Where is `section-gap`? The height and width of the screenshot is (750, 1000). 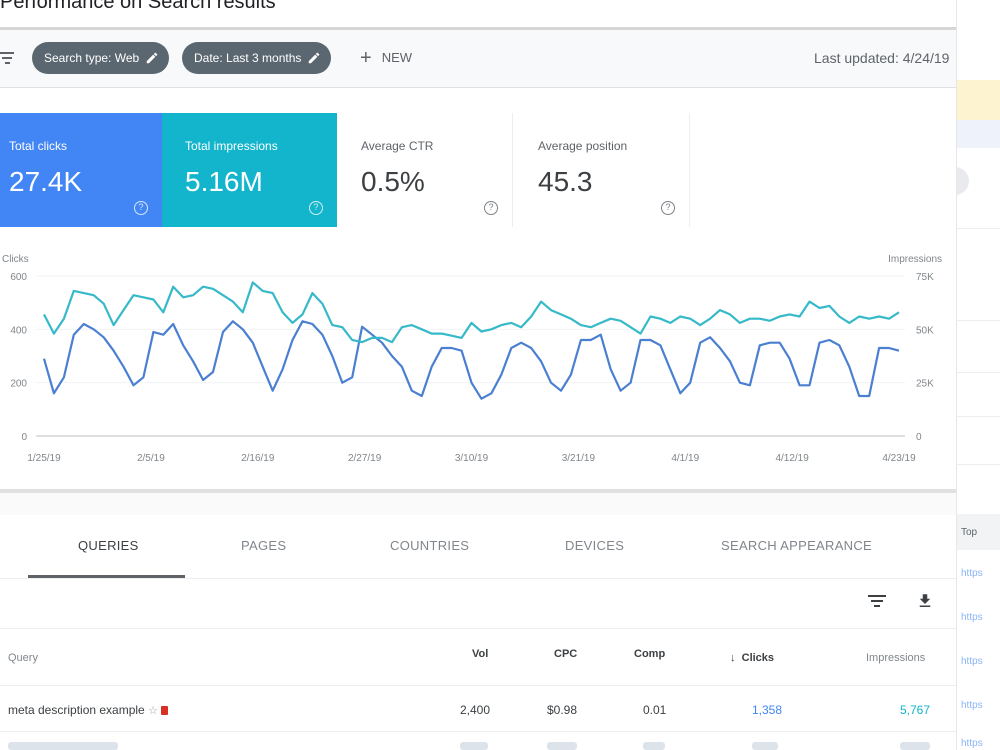 section-gap is located at coordinates (478, 504).